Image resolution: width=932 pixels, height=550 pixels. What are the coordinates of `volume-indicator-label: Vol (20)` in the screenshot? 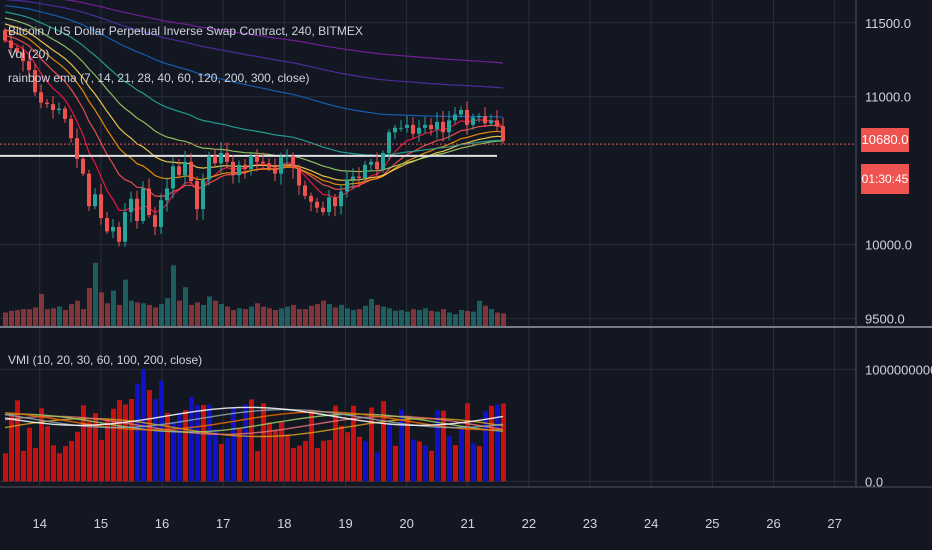 It's located at (29, 54).